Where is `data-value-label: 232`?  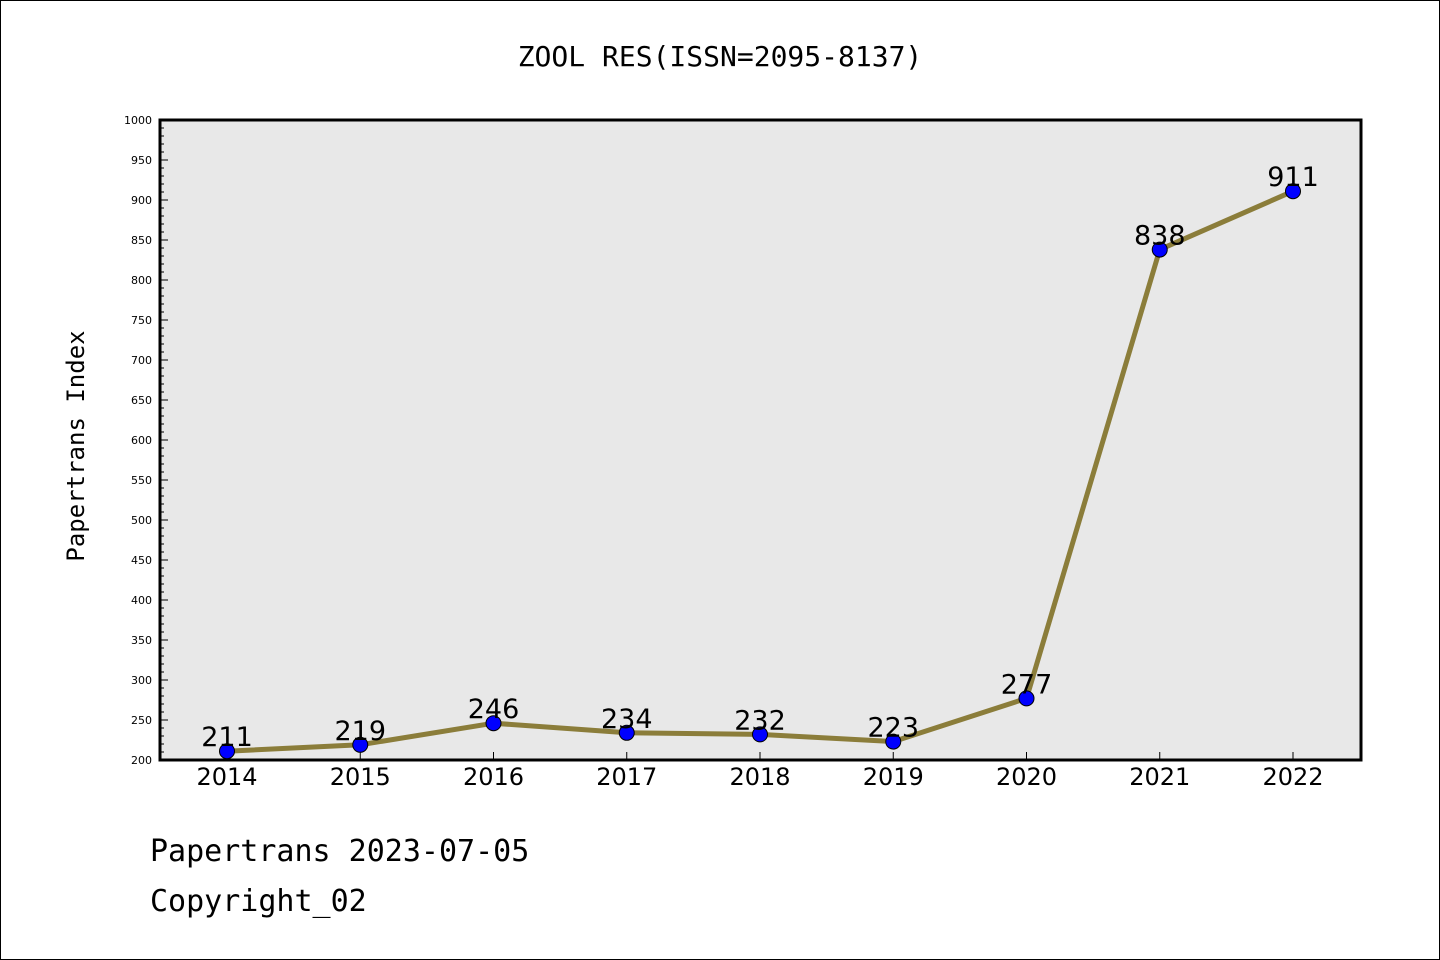
data-value-label: 232 is located at coordinates (760, 720).